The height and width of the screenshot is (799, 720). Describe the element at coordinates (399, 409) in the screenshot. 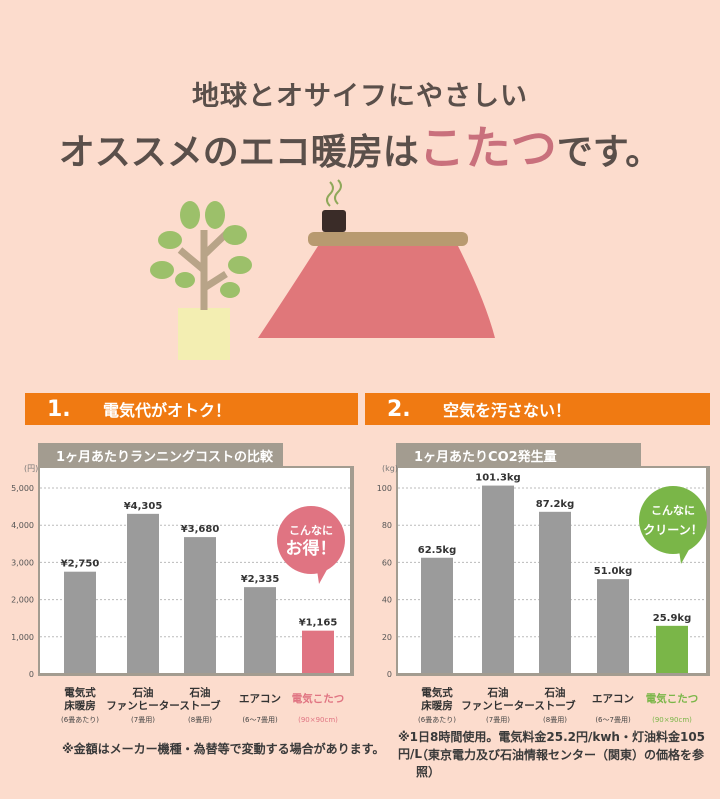

I see `section-number: 2.` at that location.